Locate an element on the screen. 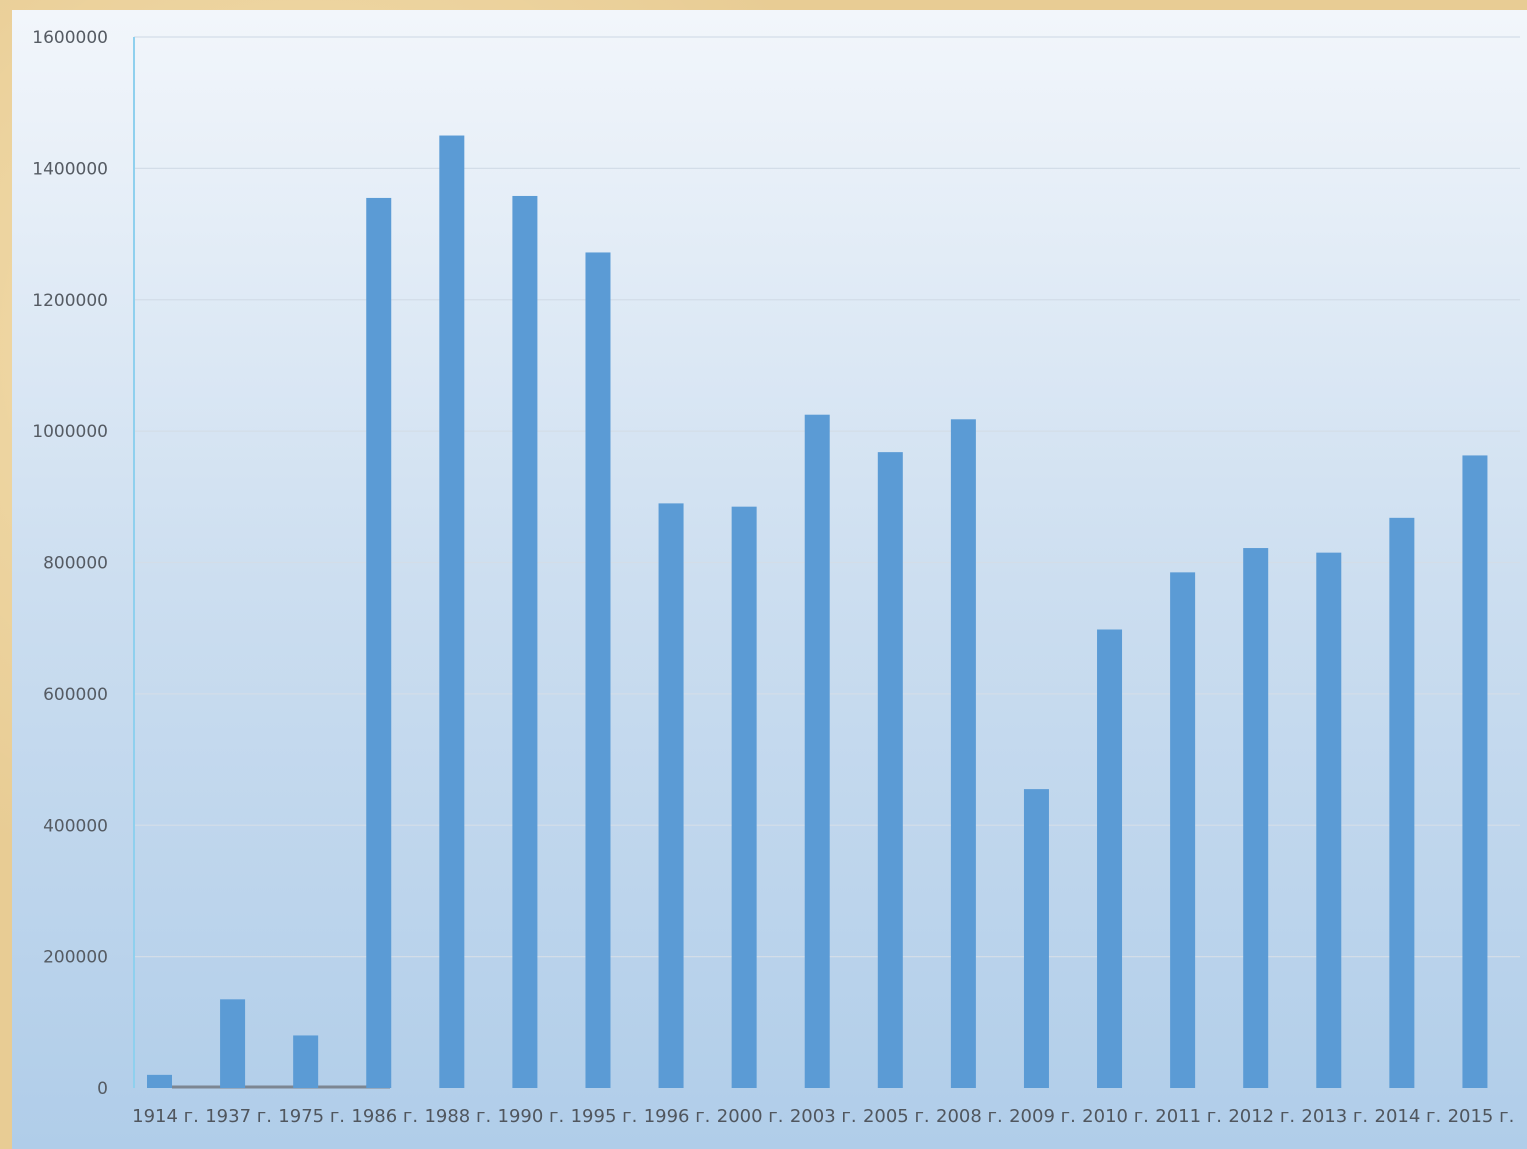 This screenshot has width=1527, height=1149. y-tick-label: 1600000 is located at coordinates (70, 38).